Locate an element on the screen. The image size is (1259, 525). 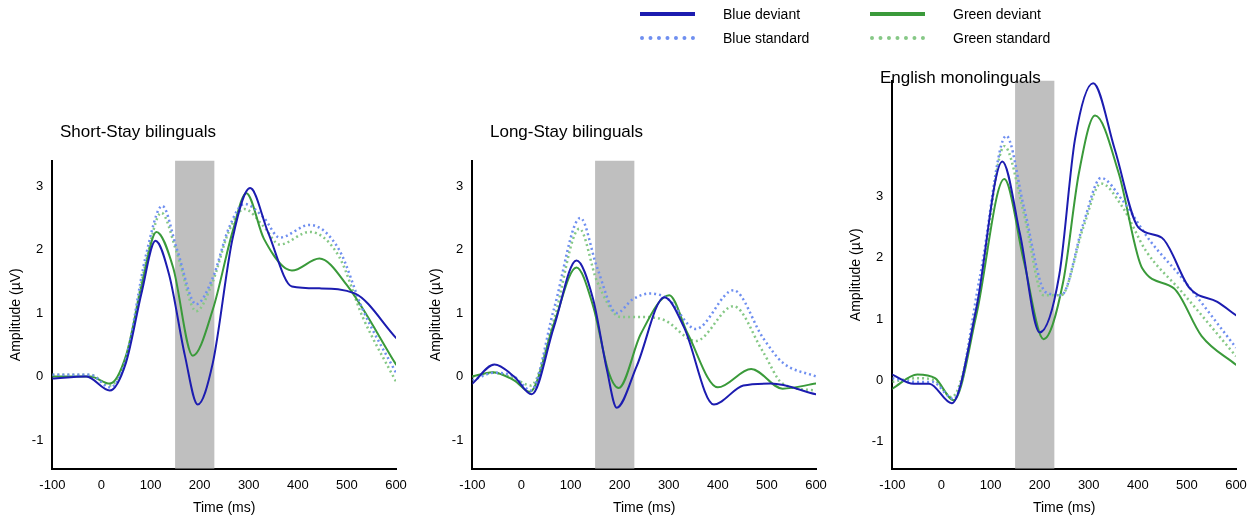
legend-label: Green standard is located at coordinates (1002, 38).